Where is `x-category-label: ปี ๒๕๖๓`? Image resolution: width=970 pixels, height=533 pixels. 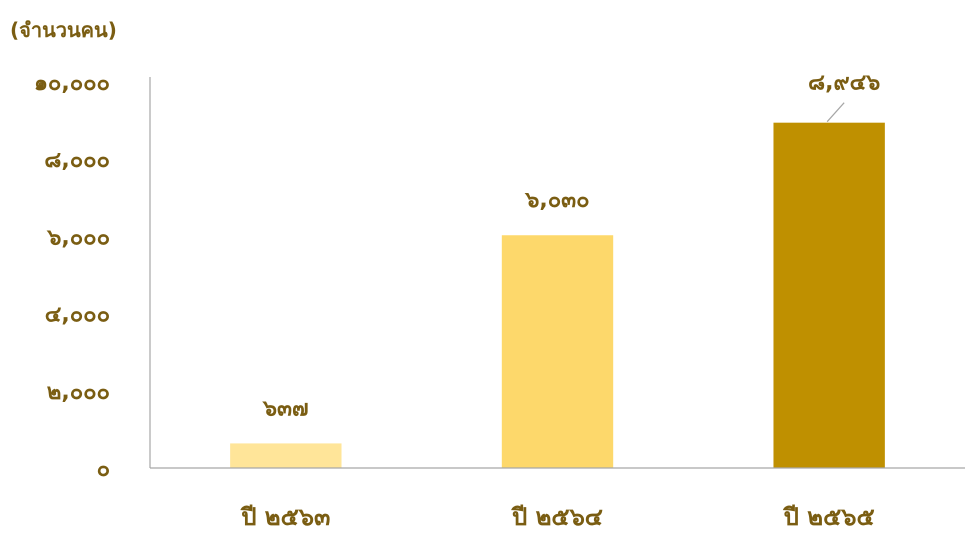
x-category-label: ปี ๒๕๖๓ is located at coordinates (285, 517).